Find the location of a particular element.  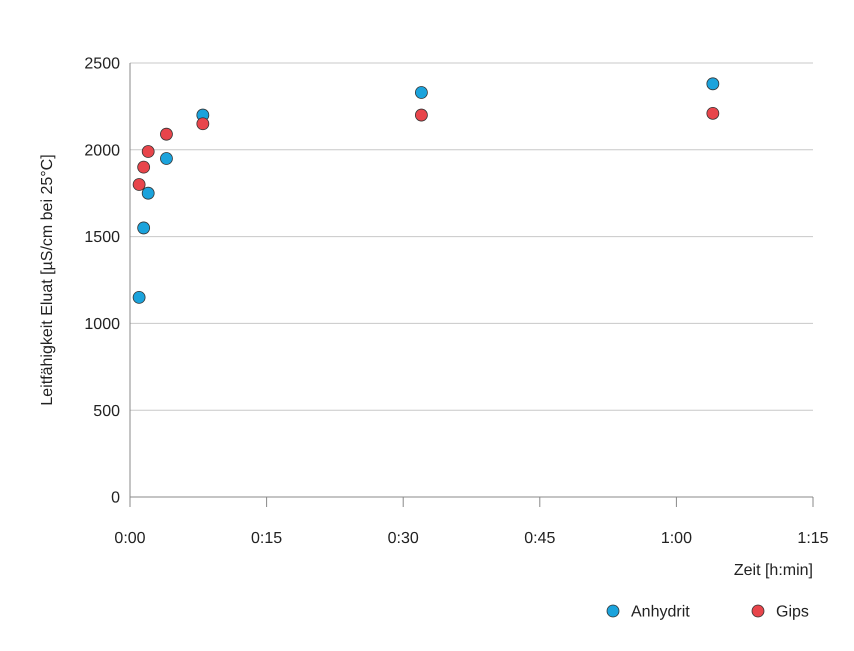

y-tick-label: 500 is located at coordinates (106, 411).